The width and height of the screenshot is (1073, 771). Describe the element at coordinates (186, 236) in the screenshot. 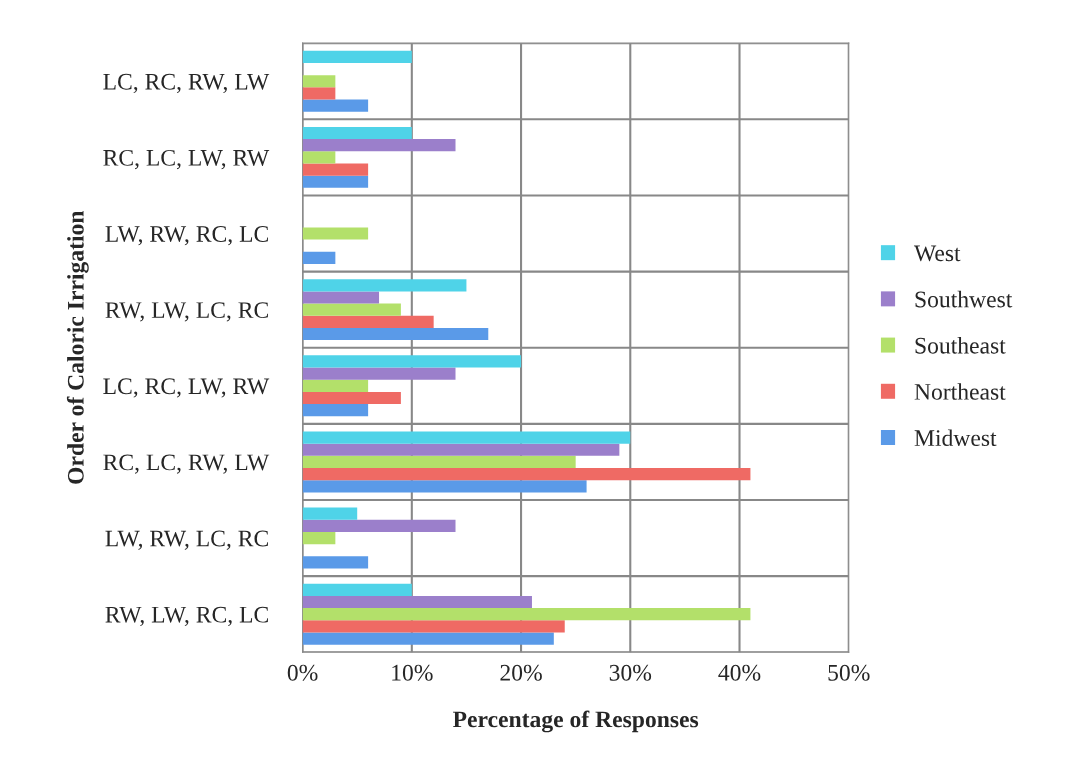

I see `y-tick-label: LW, RW, RC, LC` at that location.